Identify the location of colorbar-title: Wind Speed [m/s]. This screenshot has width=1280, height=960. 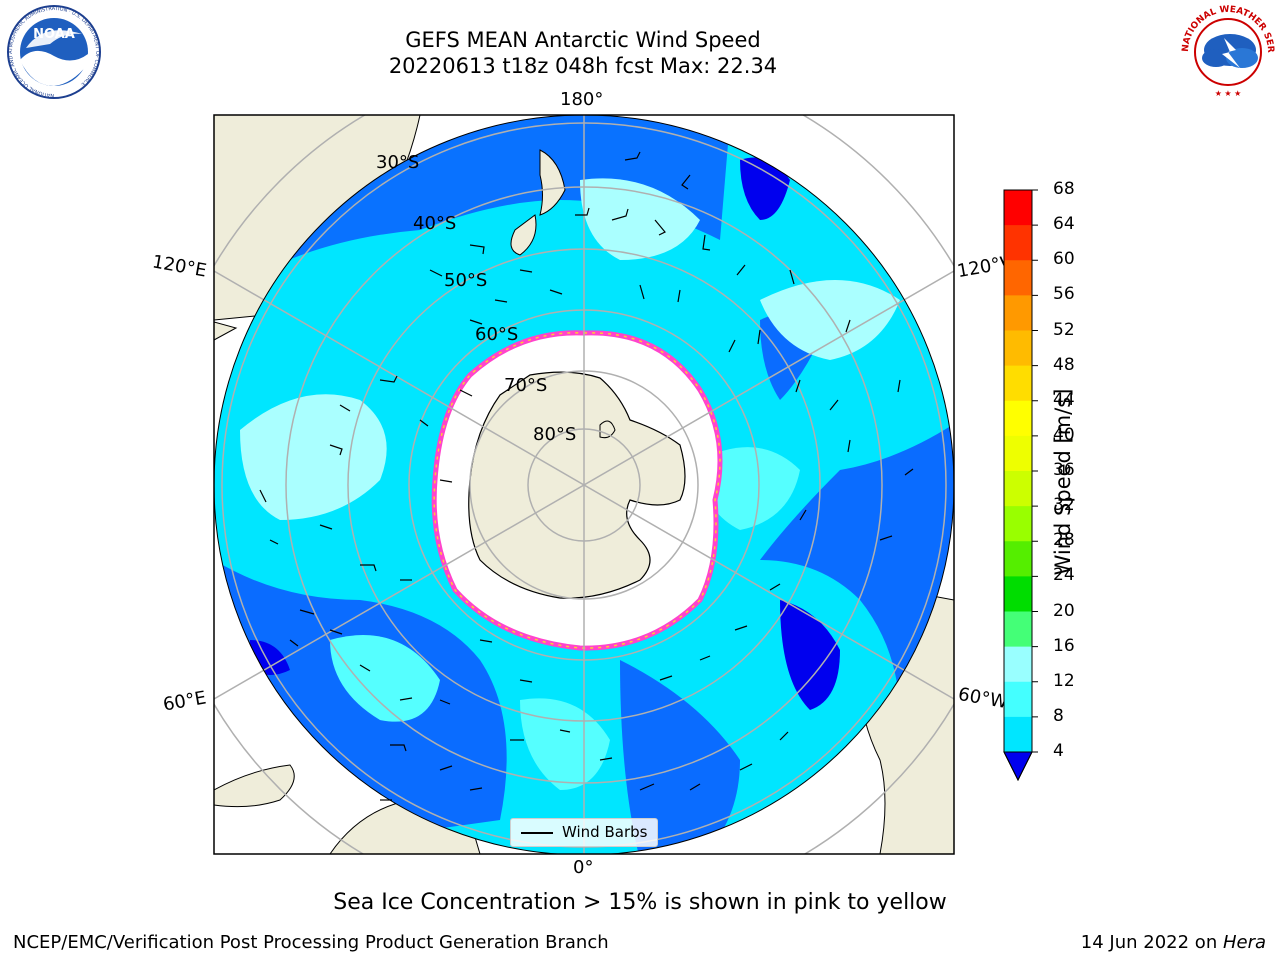
(1063, 482).